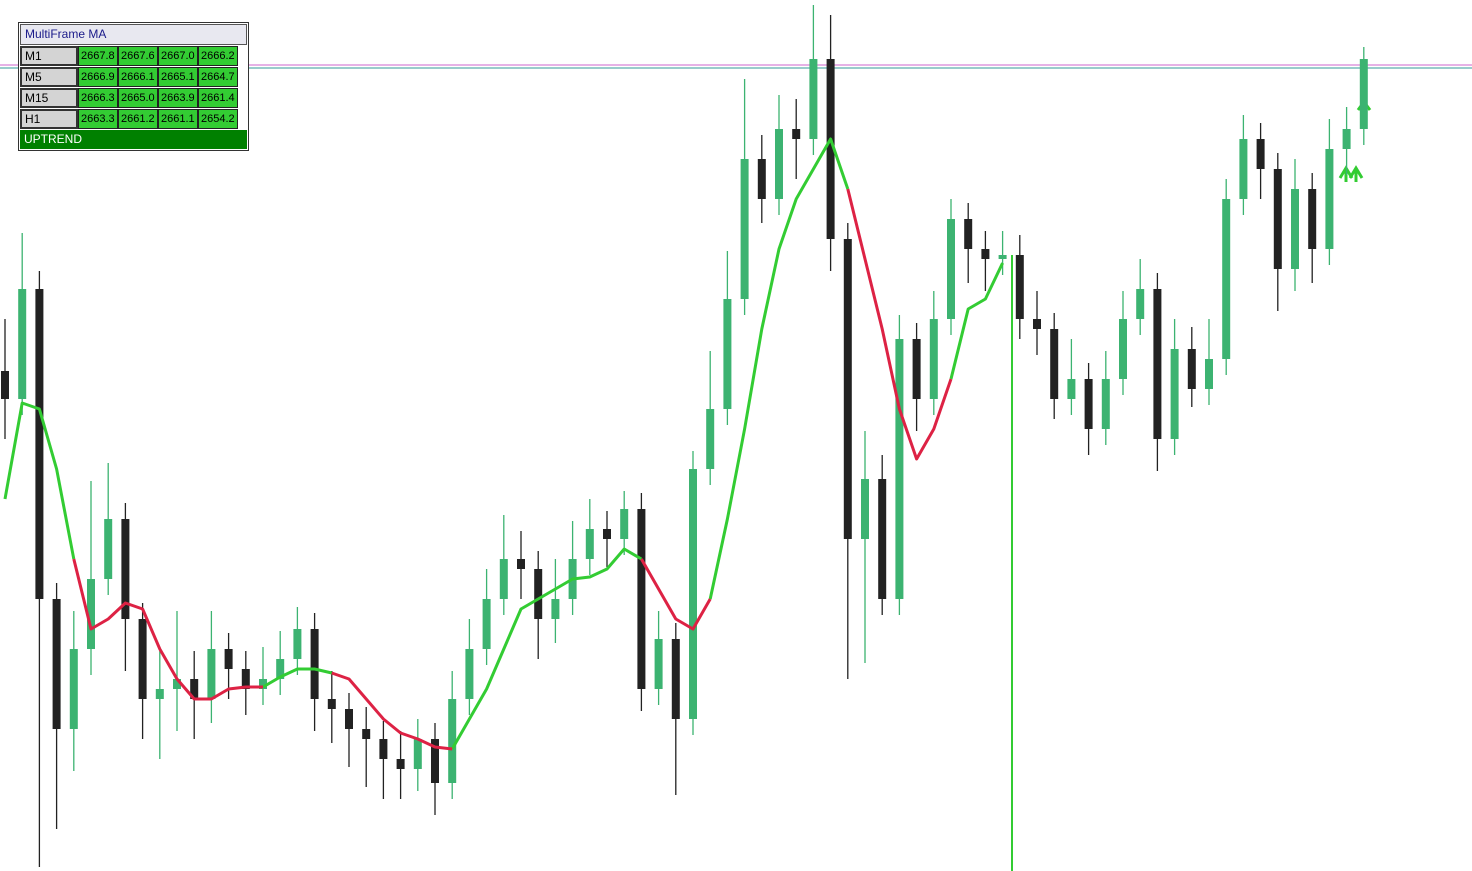 The height and width of the screenshot is (871, 1472). Describe the element at coordinates (98, 77) in the screenshot. I see `ma-value: 2666.9` at that location.